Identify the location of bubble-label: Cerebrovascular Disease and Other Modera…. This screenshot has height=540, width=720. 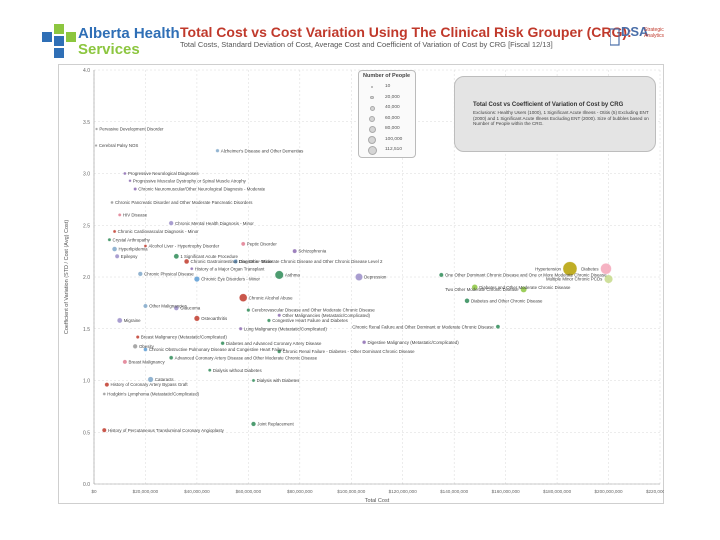
(314, 310).